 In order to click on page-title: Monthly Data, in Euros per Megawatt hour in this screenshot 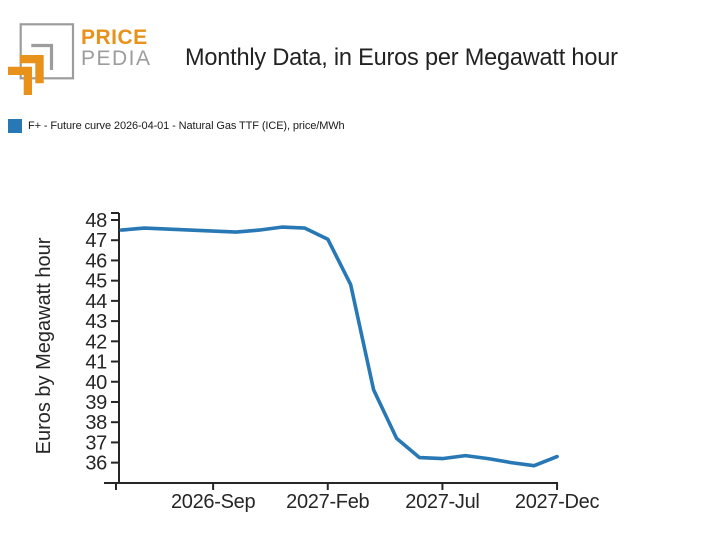, I will do `click(401, 57)`.